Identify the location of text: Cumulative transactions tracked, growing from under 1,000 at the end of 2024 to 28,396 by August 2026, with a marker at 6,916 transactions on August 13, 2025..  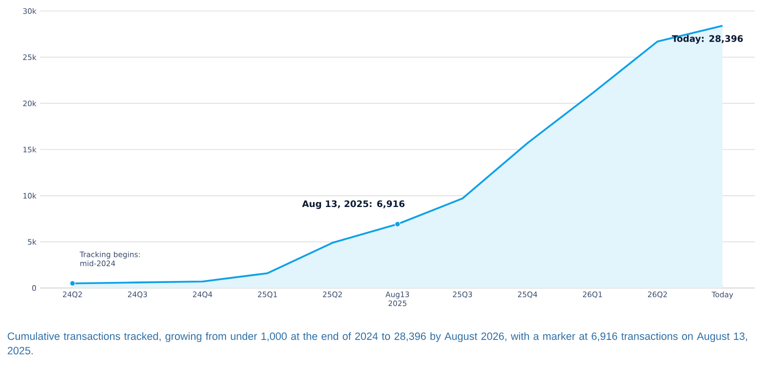
(377, 343).